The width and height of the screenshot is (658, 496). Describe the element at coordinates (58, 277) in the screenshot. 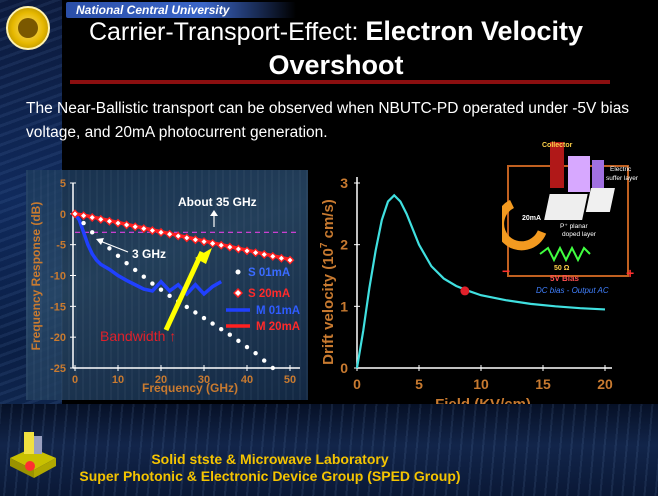

I see `left-y-tick-label: -10` at that location.